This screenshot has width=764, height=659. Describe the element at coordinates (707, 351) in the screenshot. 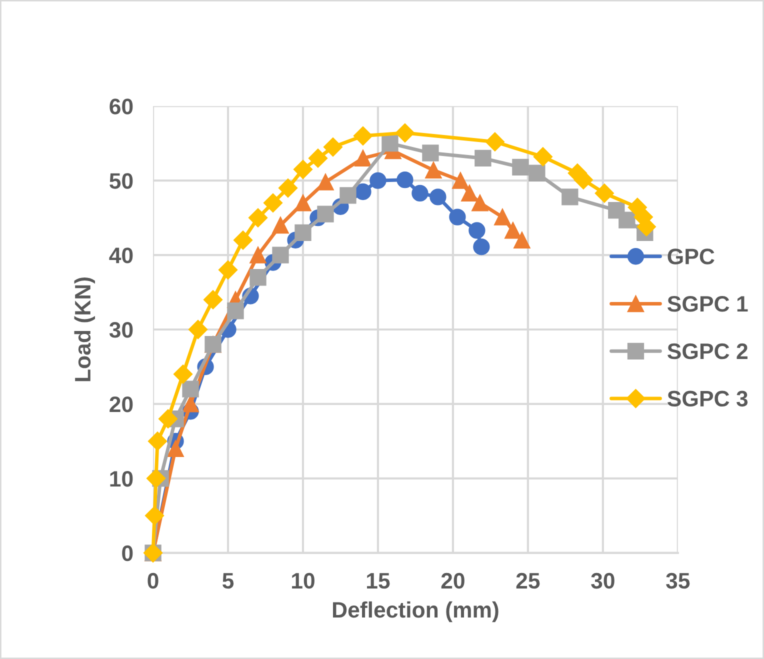

I see `legend-label: SGPC 2` at that location.